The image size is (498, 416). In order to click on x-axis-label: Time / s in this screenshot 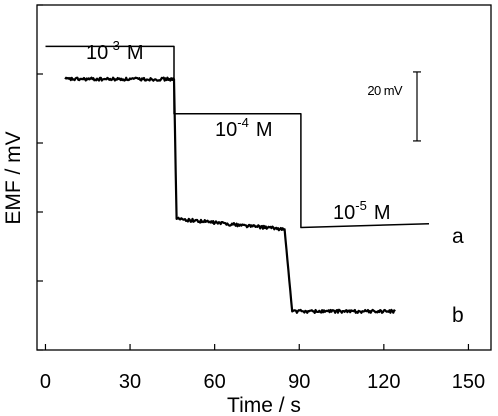, I will do `click(264, 405)`.